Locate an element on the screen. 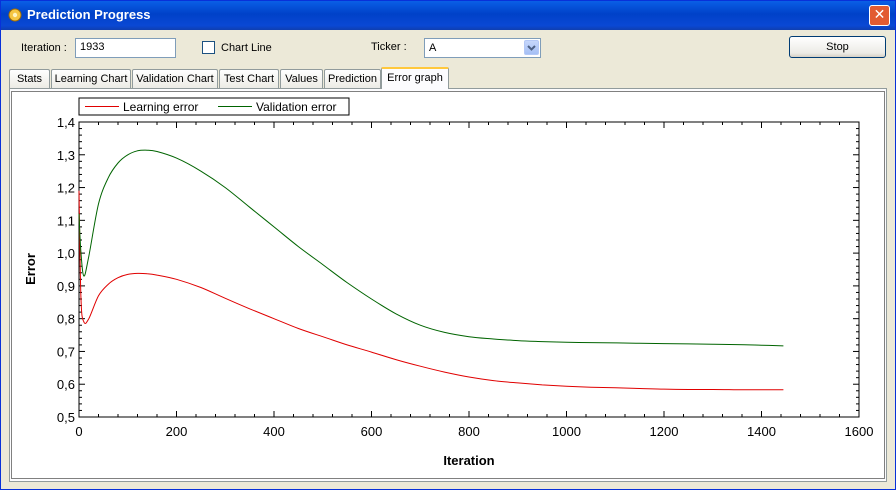 The width and height of the screenshot is (896, 490). y-tick-label: 1,0 is located at coordinates (66, 253).